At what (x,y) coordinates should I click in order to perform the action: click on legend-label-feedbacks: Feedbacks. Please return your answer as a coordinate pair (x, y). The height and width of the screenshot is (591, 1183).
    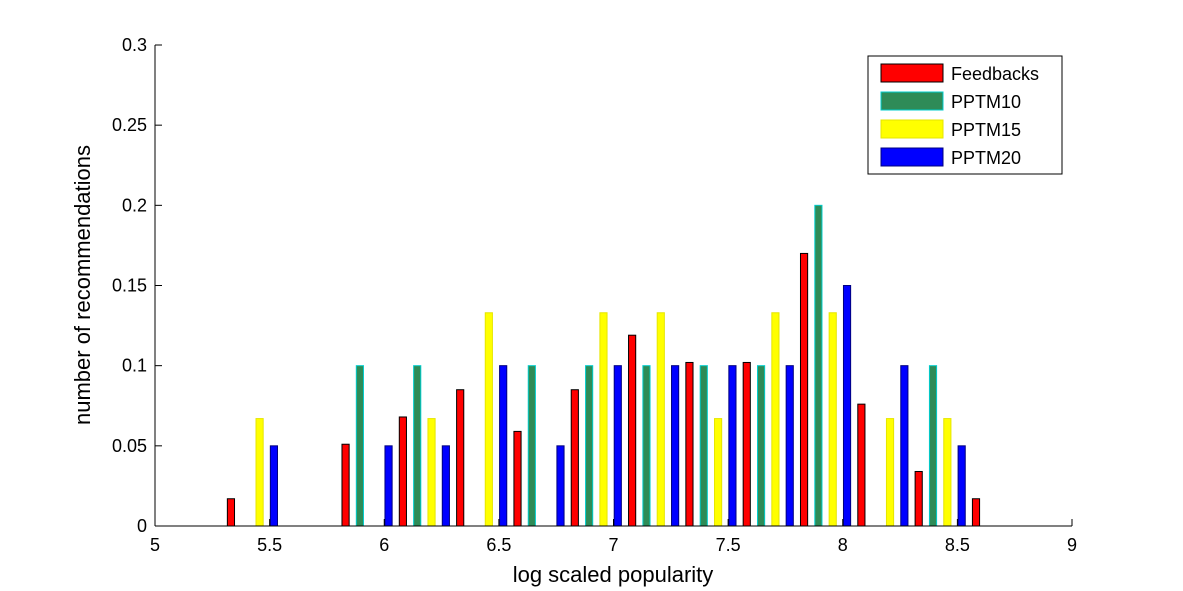
    Looking at the image, I should click on (995, 74).